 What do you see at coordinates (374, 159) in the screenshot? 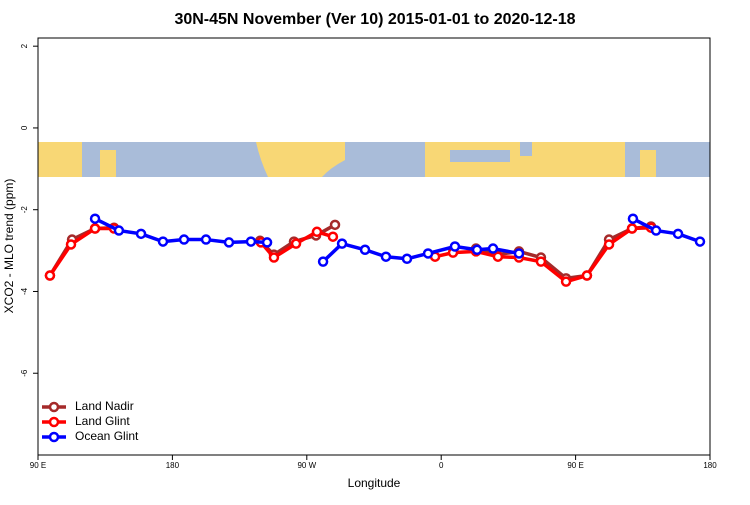
I see `map-band` at bounding box center [374, 159].